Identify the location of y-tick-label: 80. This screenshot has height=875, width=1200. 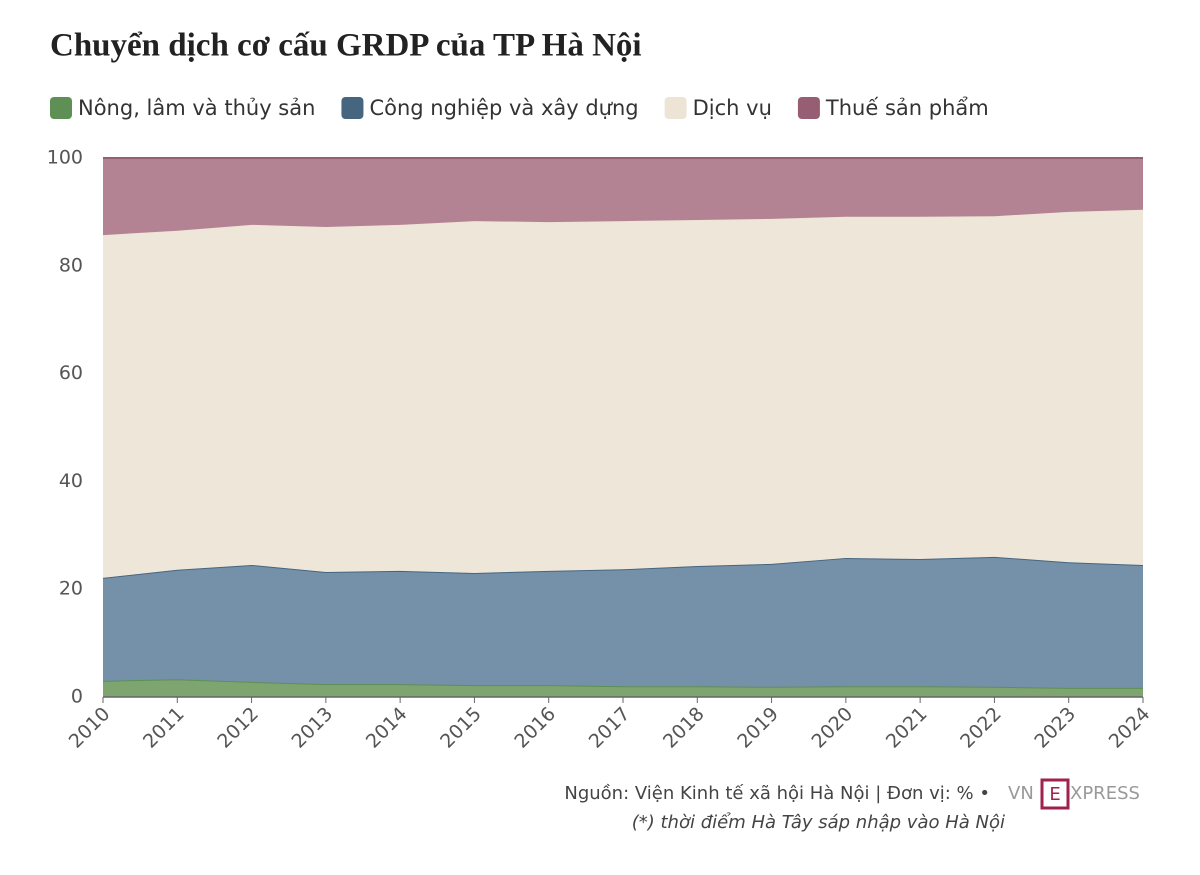
(71, 265).